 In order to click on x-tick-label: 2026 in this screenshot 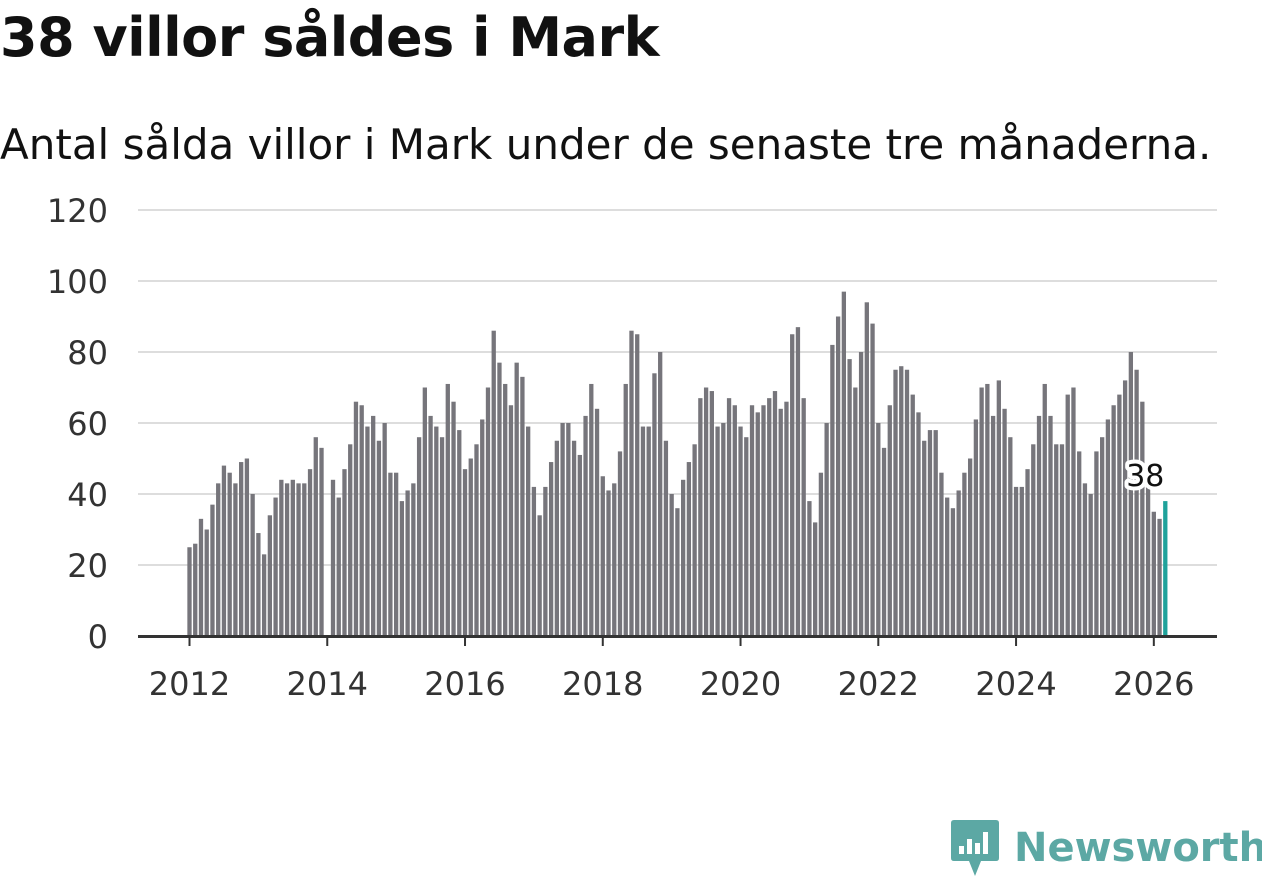, I will do `click(1153, 684)`.